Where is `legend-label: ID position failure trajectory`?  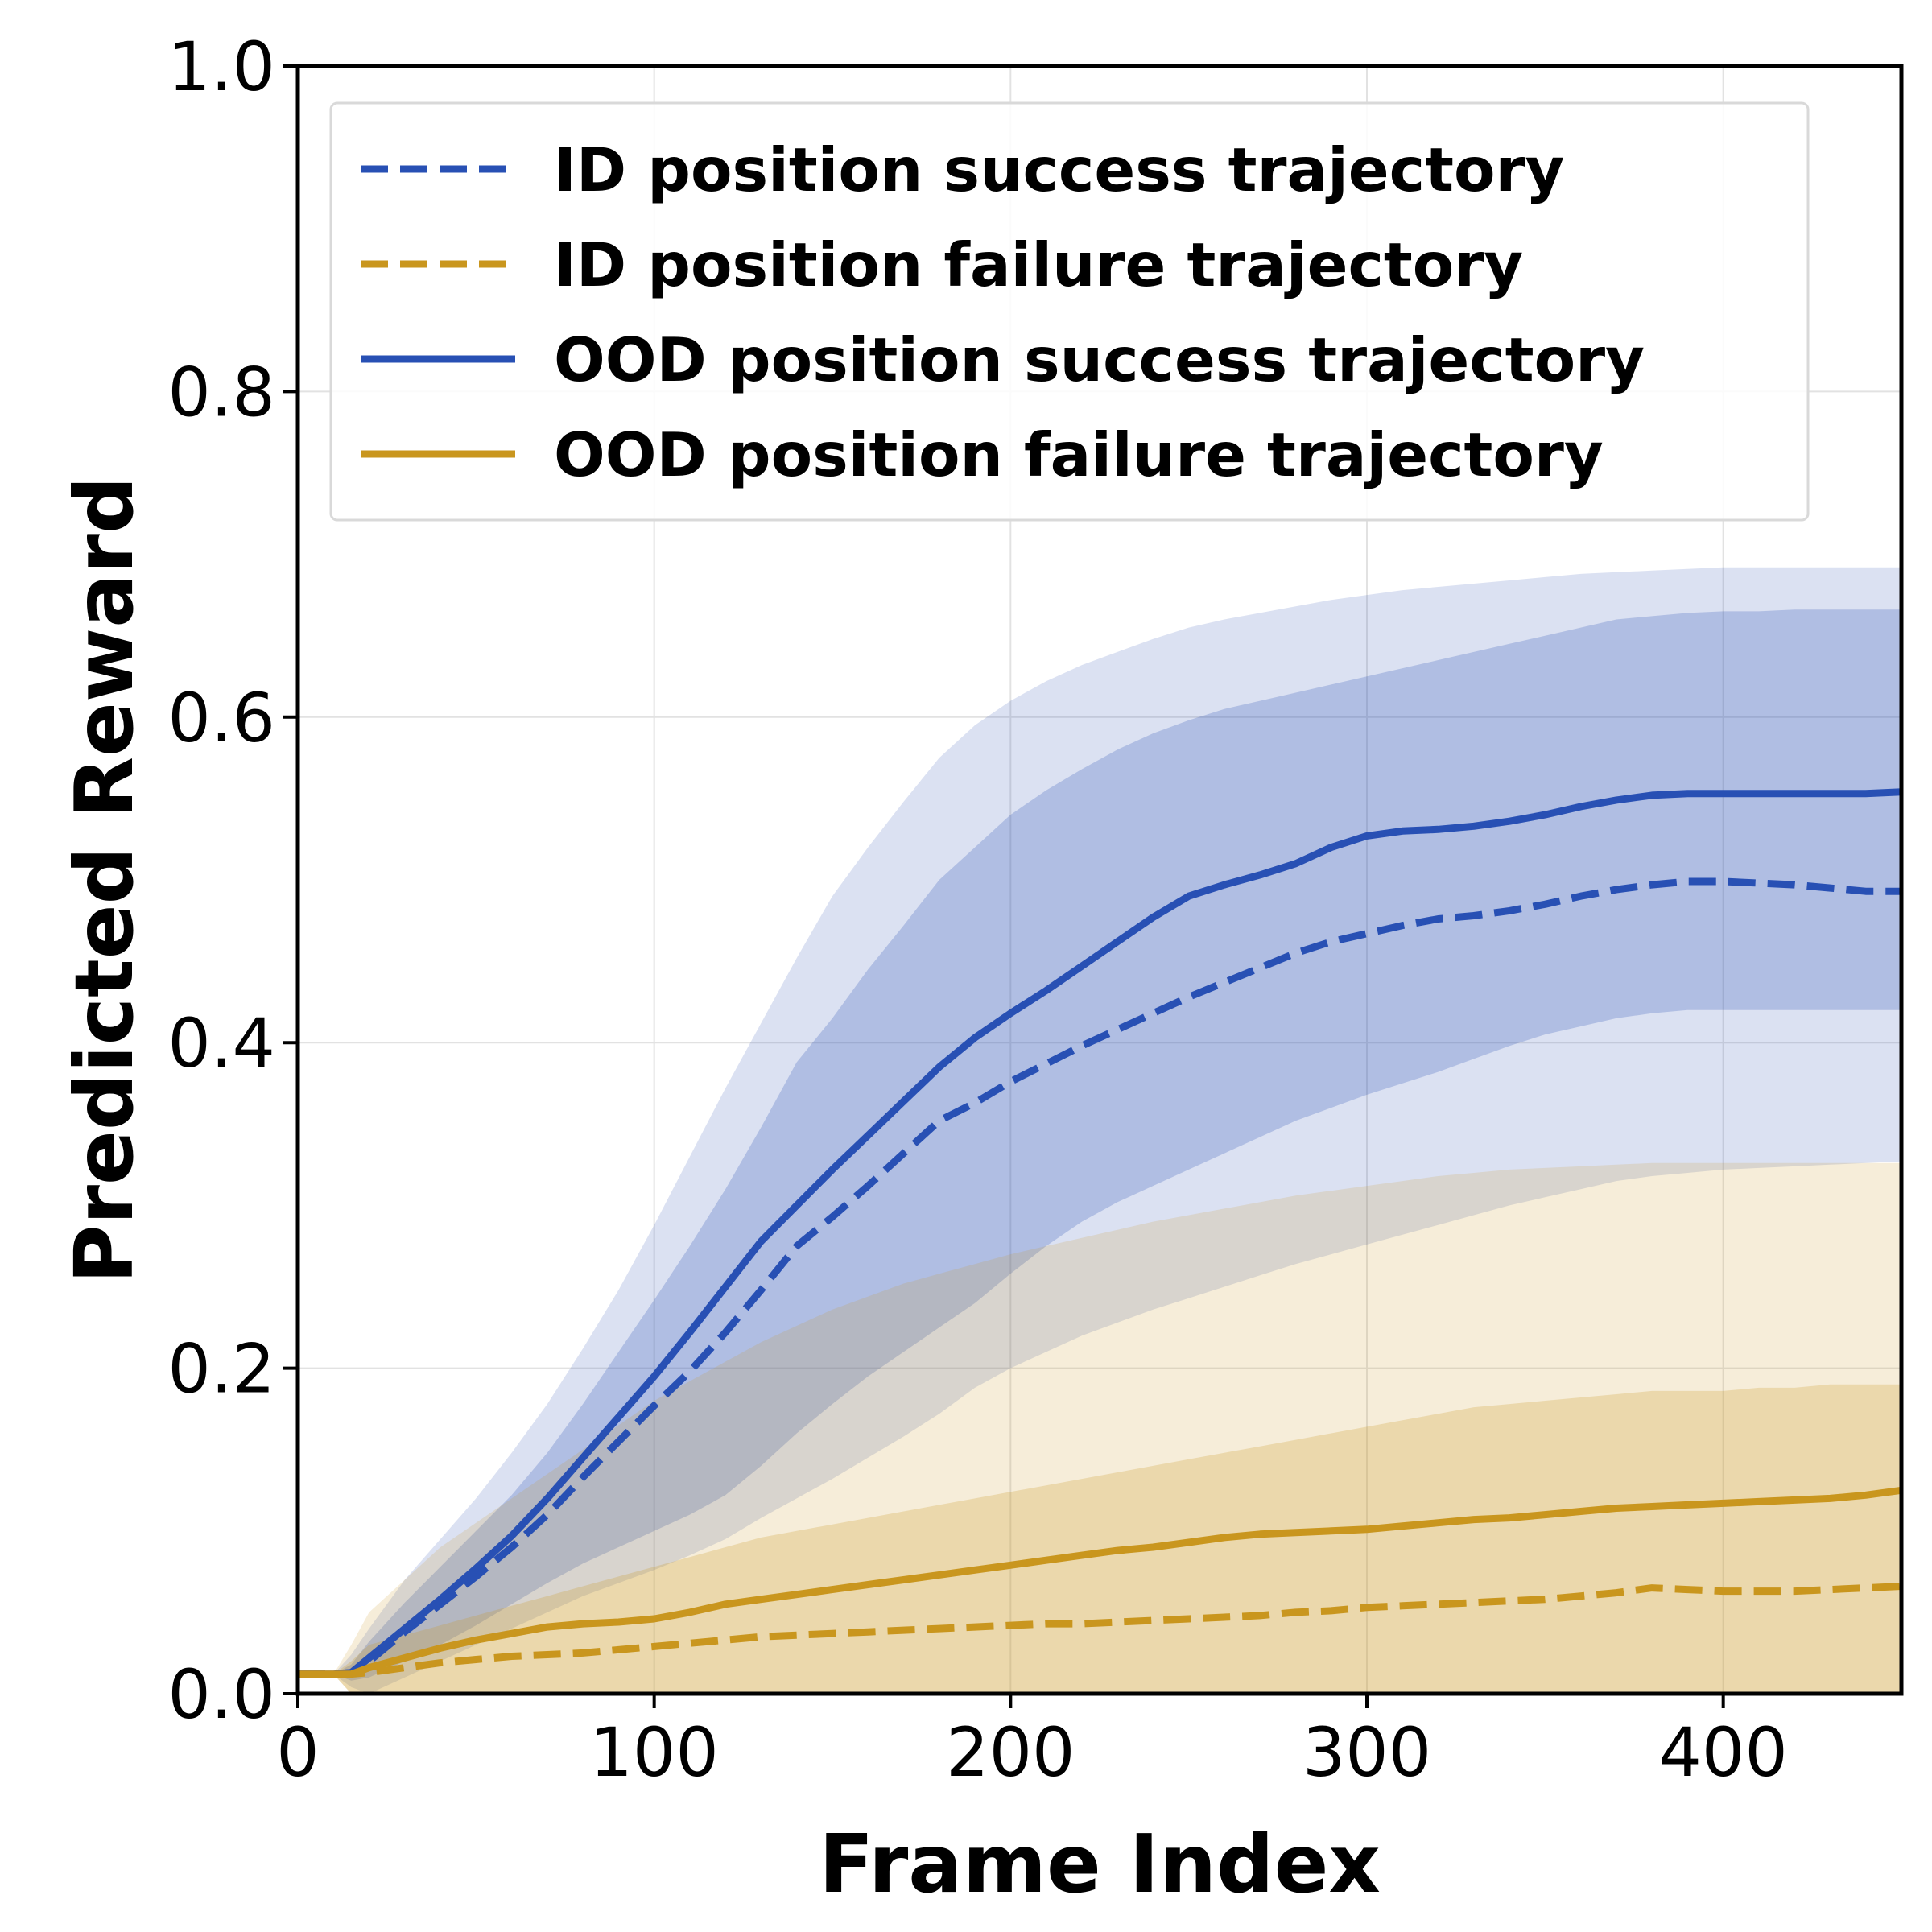 legend-label: ID position failure trajectory is located at coordinates (1038, 264).